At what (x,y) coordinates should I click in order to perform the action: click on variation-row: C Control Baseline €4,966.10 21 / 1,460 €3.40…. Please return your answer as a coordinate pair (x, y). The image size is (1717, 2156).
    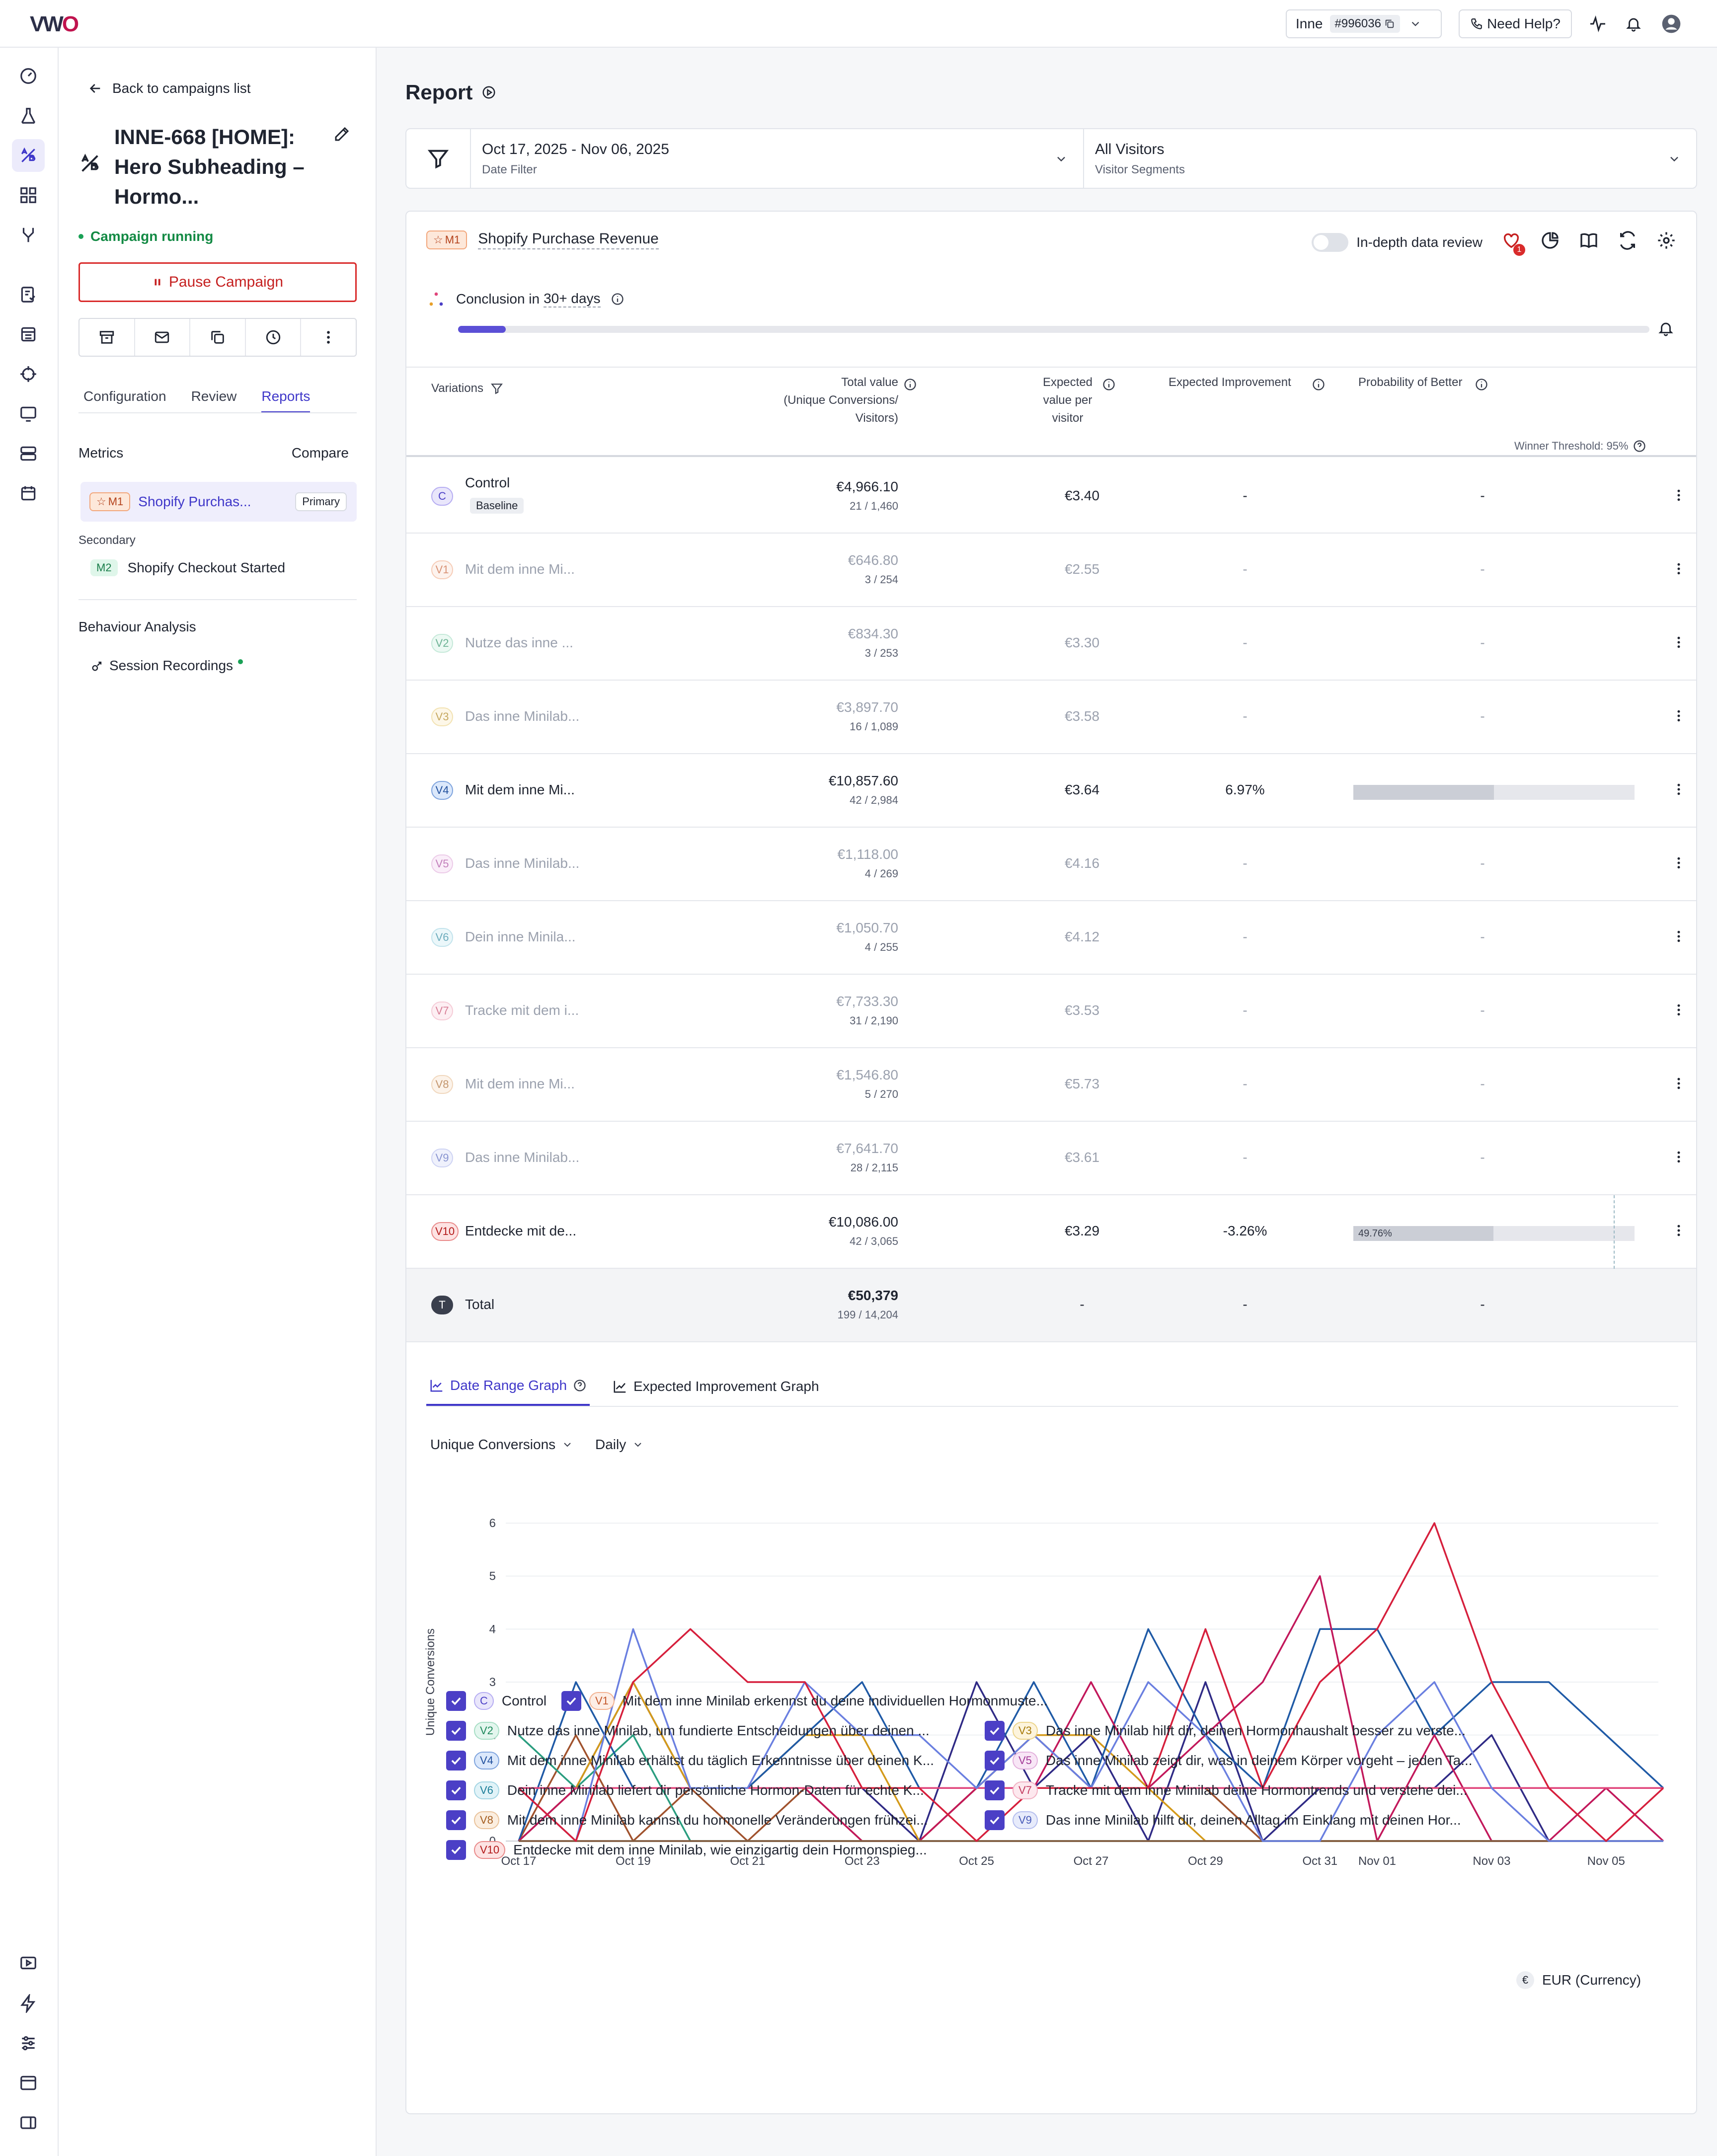
    Looking at the image, I should click on (1051, 497).